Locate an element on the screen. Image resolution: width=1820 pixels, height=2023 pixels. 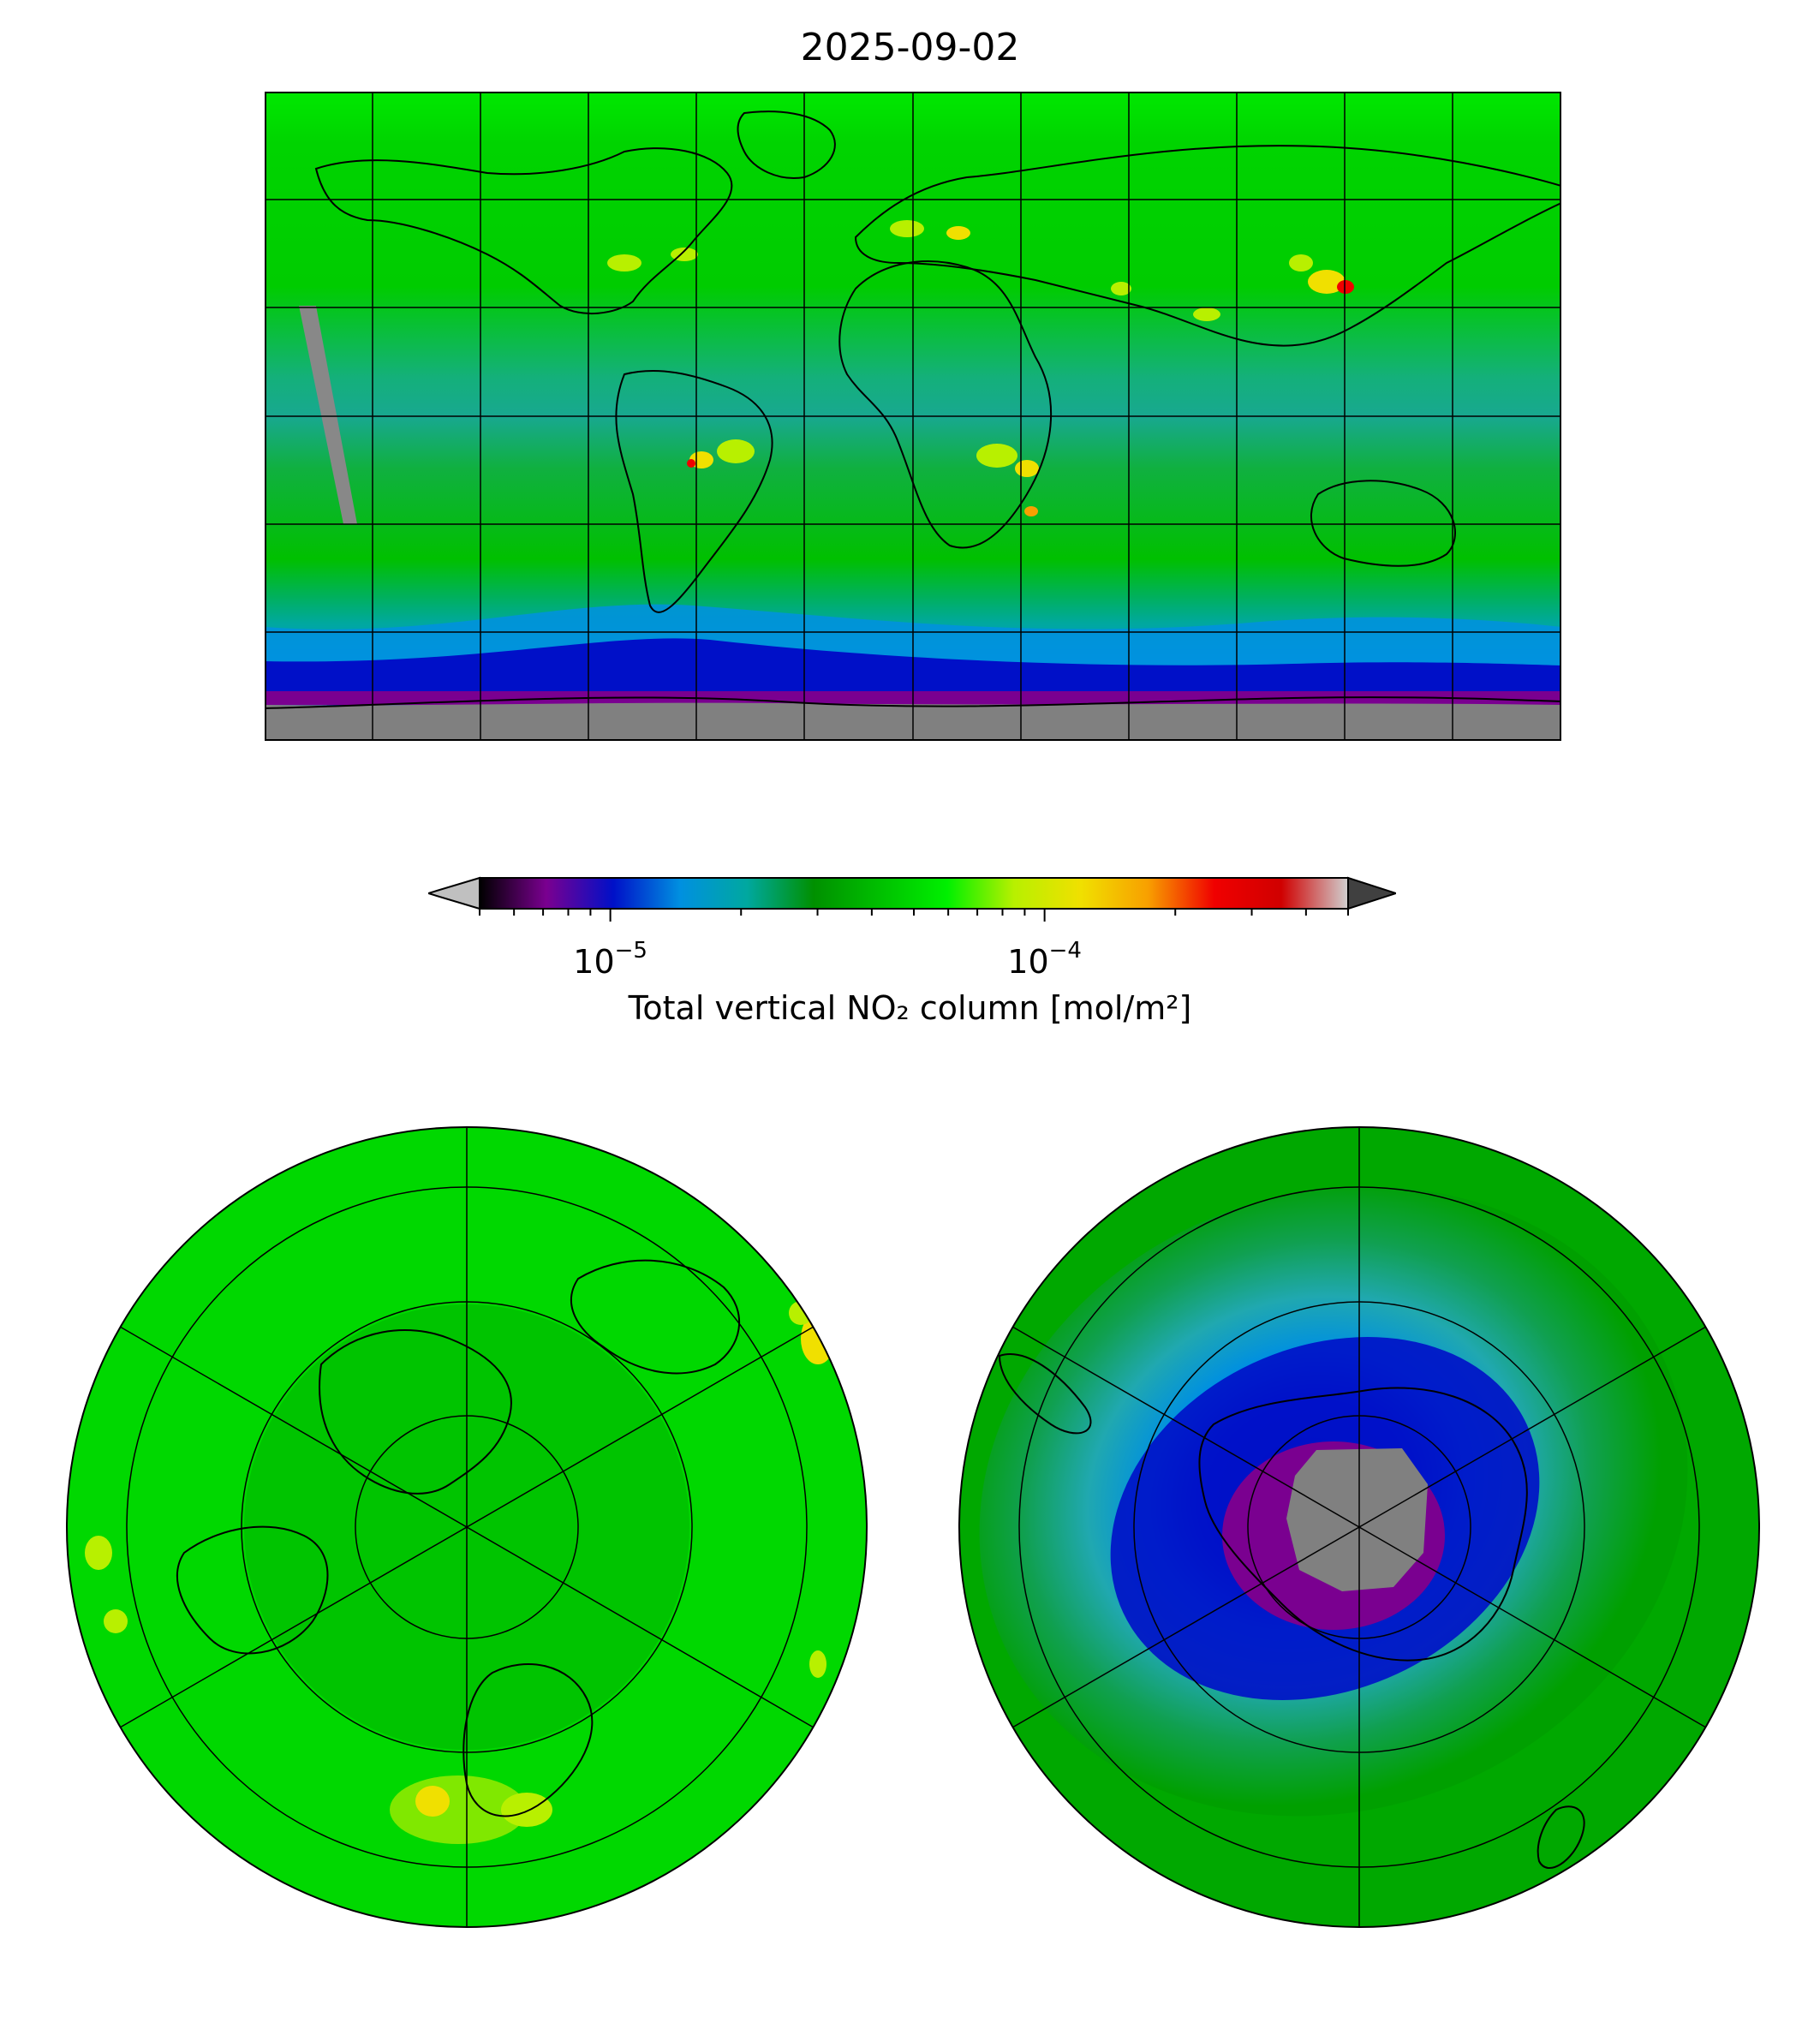
no-data-swath is located at coordinates (328, 415).